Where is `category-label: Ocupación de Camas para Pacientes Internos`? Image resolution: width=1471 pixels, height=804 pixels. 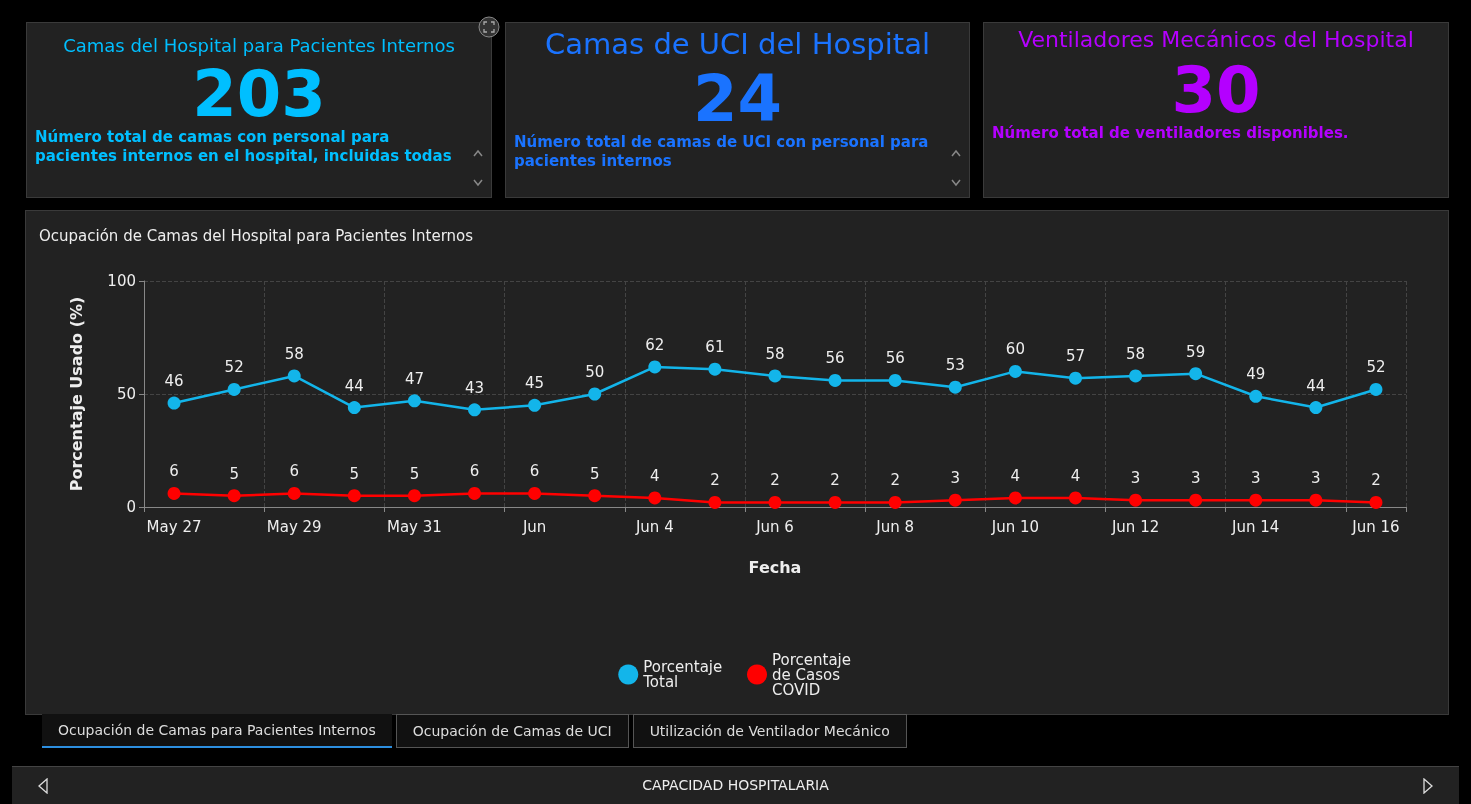 category-label: Ocupación de Camas para Pacientes Internos is located at coordinates (217, 731).